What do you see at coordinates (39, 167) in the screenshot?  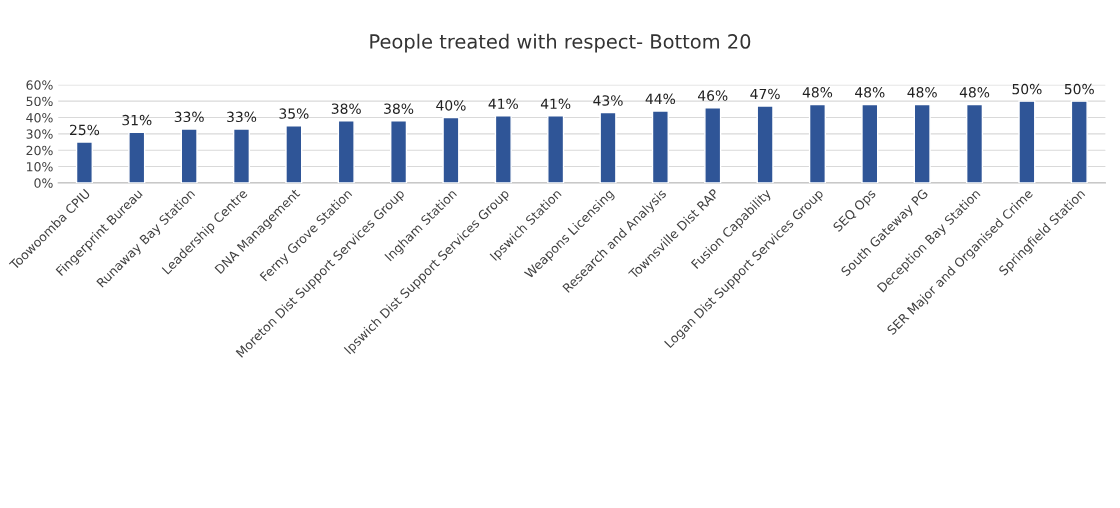 I see `y-tick-label: 10%` at bounding box center [39, 167].